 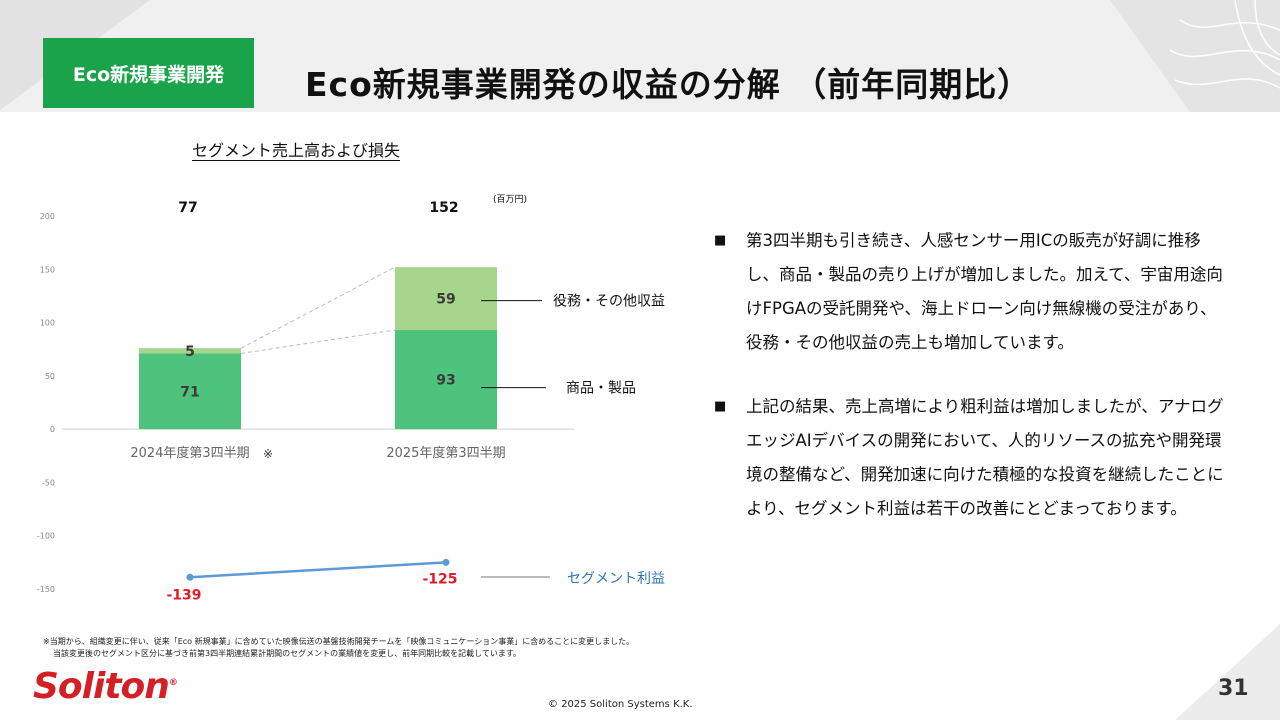 What do you see at coordinates (101, 686) in the screenshot?
I see `logo-text: Soliton` at bounding box center [101, 686].